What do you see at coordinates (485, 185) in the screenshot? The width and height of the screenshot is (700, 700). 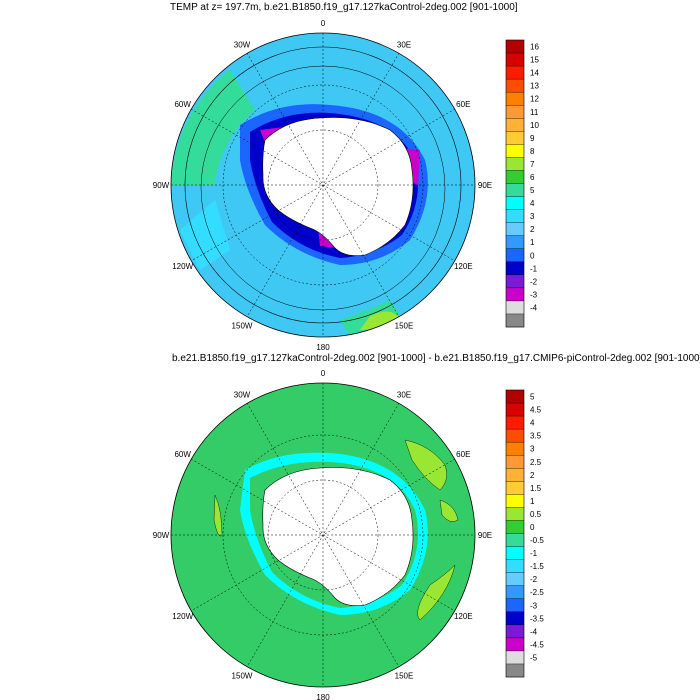 I see `lon-label: 90E` at bounding box center [485, 185].